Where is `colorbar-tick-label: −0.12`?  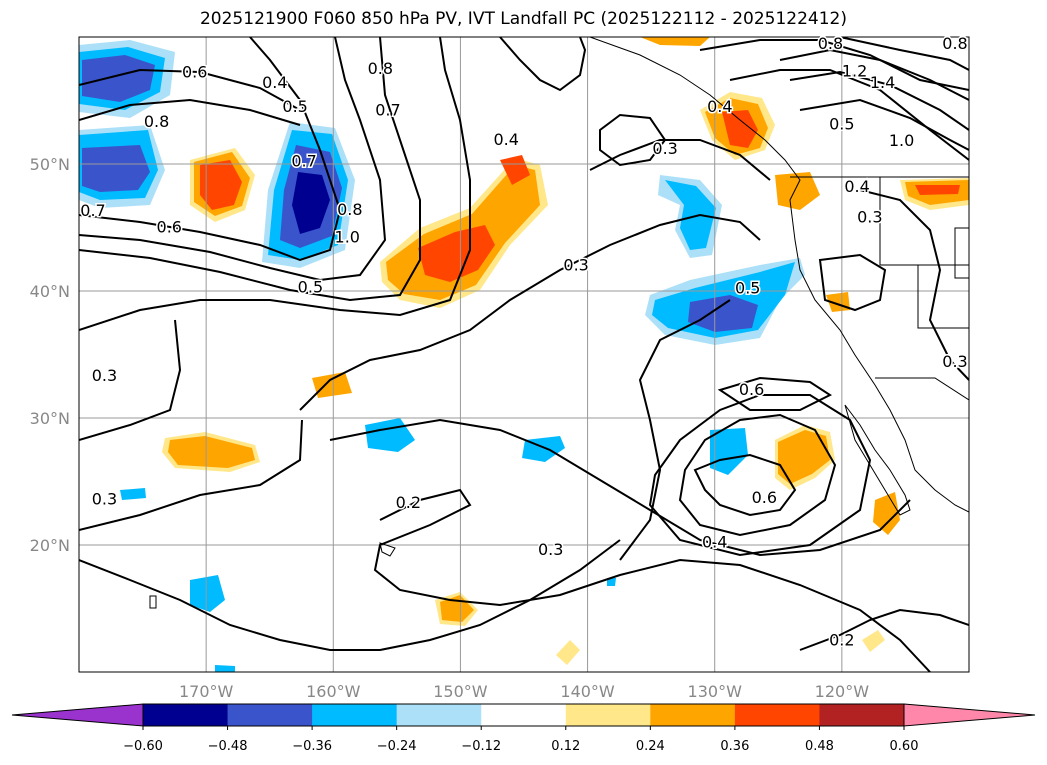 colorbar-tick-label: −0.12 is located at coordinates (481, 746).